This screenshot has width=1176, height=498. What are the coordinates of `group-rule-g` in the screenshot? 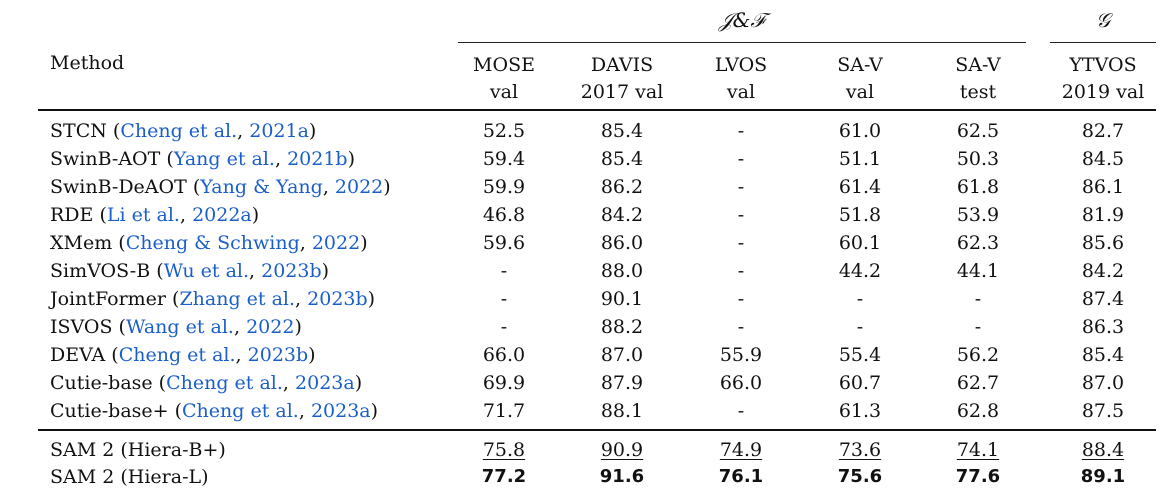 It's located at (1103, 42).